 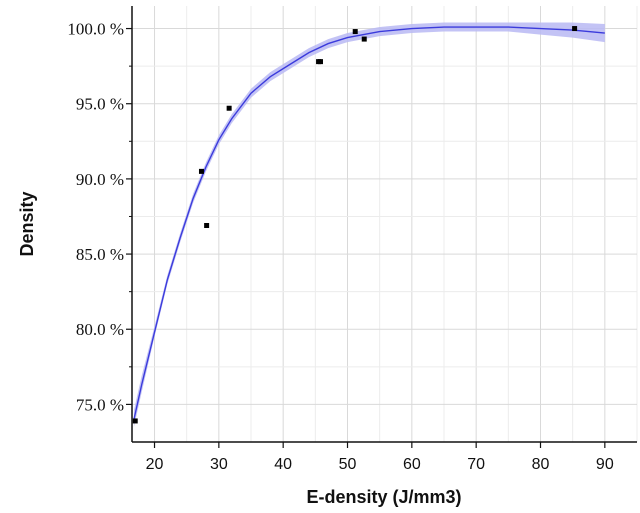 What do you see at coordinates (100, 254) in the screenshot?
I see `y-tick-label-85: 85.0 %` at bounding box center [100, 254].